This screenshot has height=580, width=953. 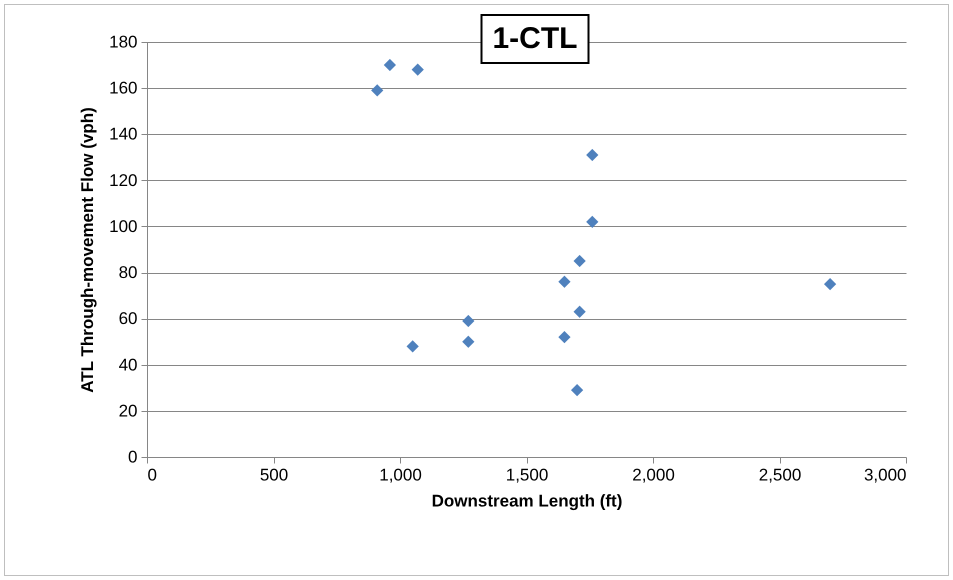 I want to click on y-tick-label: 180, so click(x=123, y=42).